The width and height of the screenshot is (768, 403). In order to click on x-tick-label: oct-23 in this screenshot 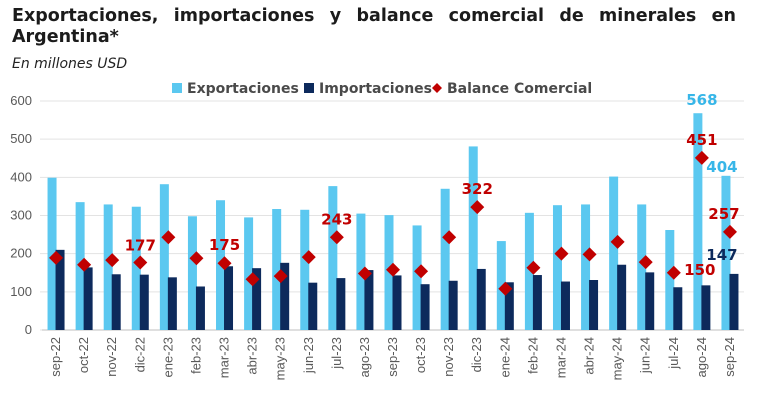, I will do `click(420, 355)`.